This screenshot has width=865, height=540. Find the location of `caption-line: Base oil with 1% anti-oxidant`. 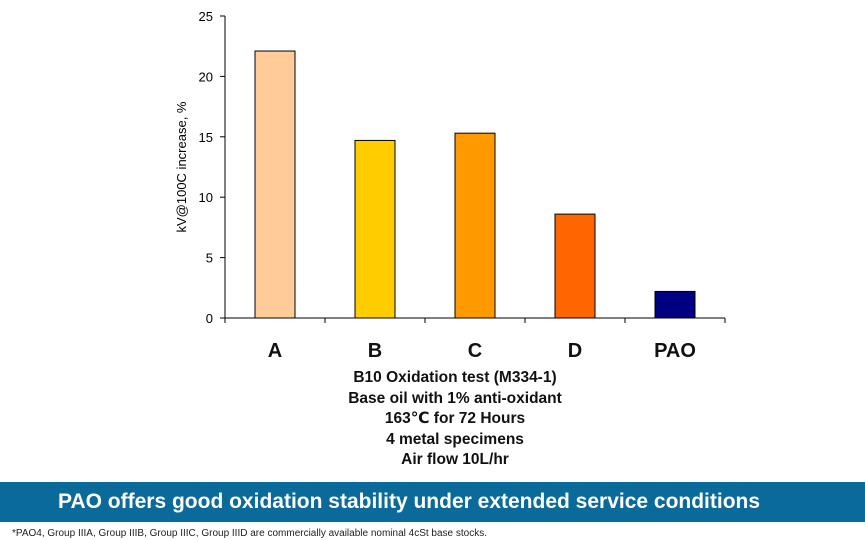

caption-line: Base oil with 1% anti-oxidant is located at coordinates (455, 398).